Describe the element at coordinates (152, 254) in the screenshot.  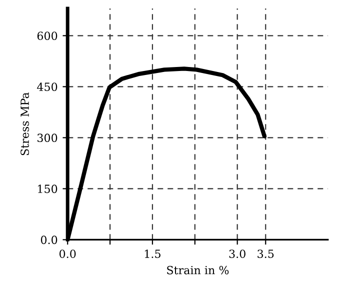
I see `x-tick-label: 1.5` at that location.